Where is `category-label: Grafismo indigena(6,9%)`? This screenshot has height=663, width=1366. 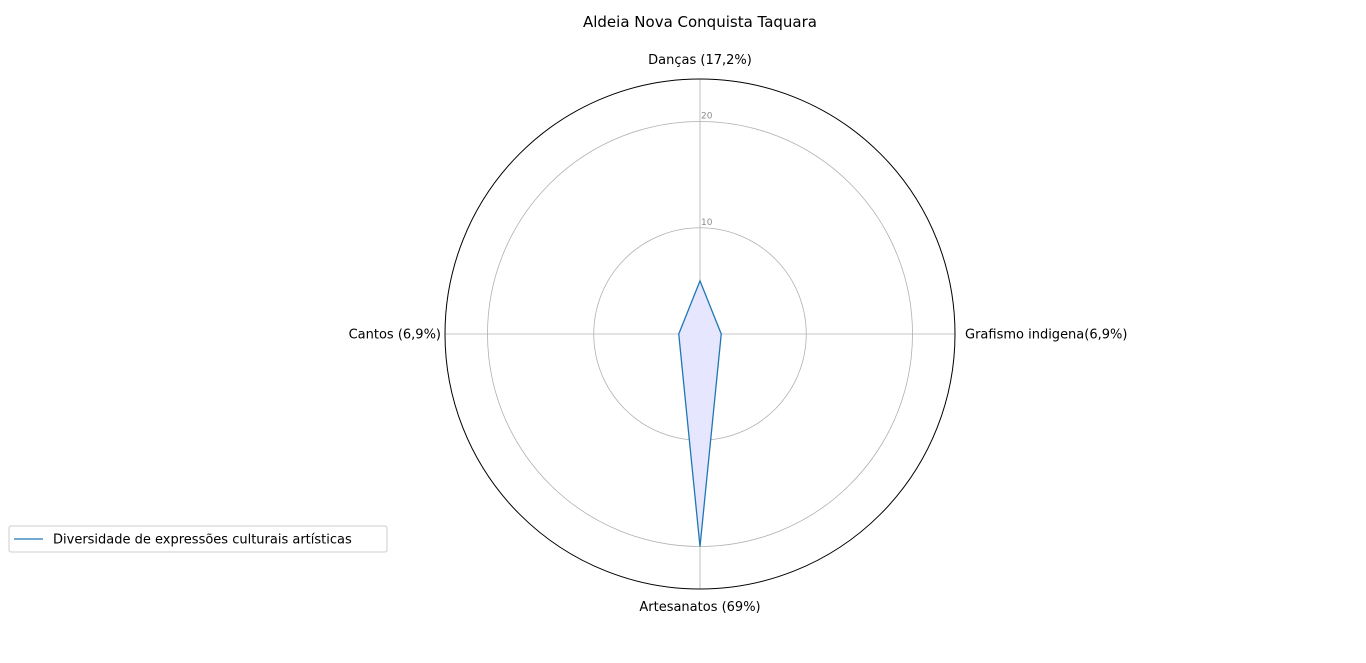 category-label: Grafismo indigena(6,9%) is located at coordinates (1046, 335).